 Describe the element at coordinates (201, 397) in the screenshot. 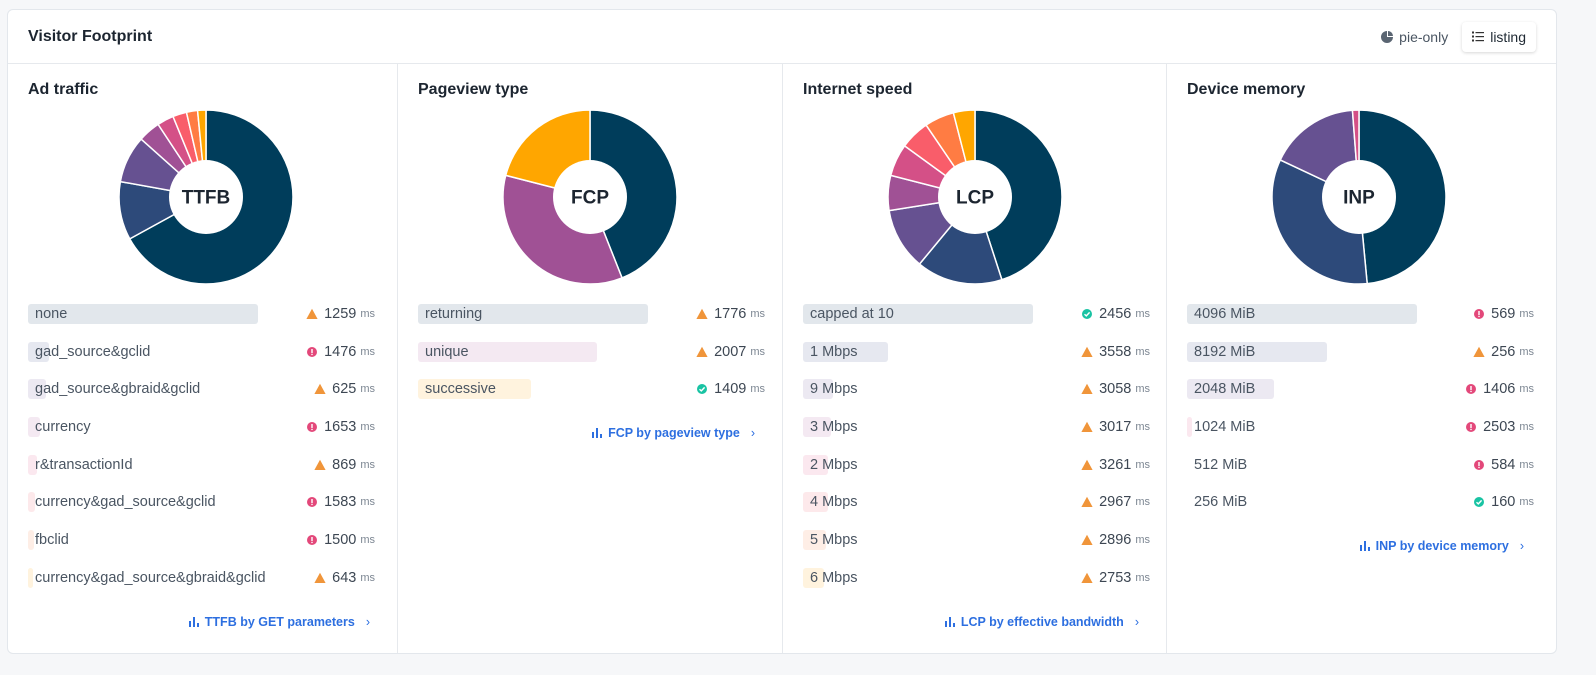

I see `list-item: gad_source&gbraid&gclid 625 ms` at that location.